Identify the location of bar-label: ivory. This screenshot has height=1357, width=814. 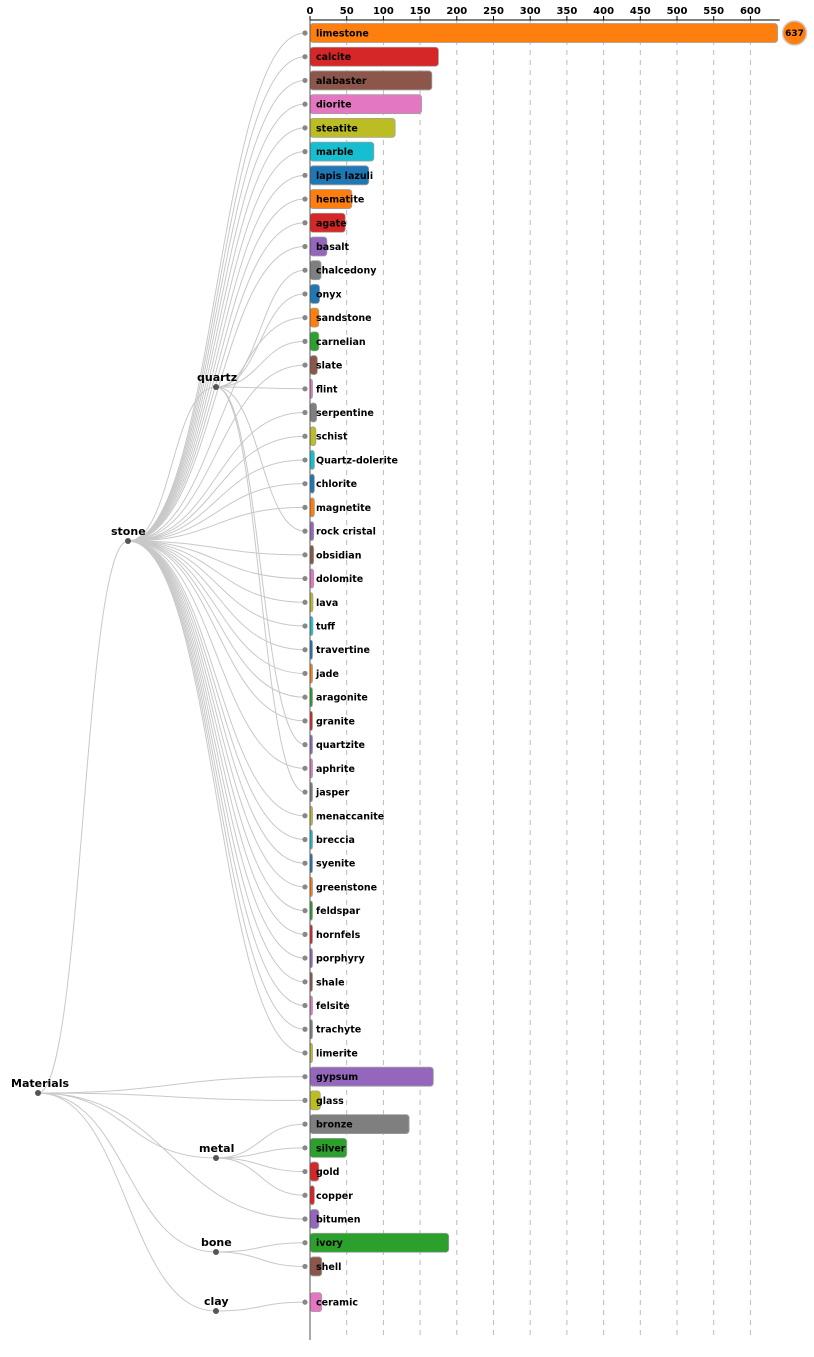
(330, 1243).